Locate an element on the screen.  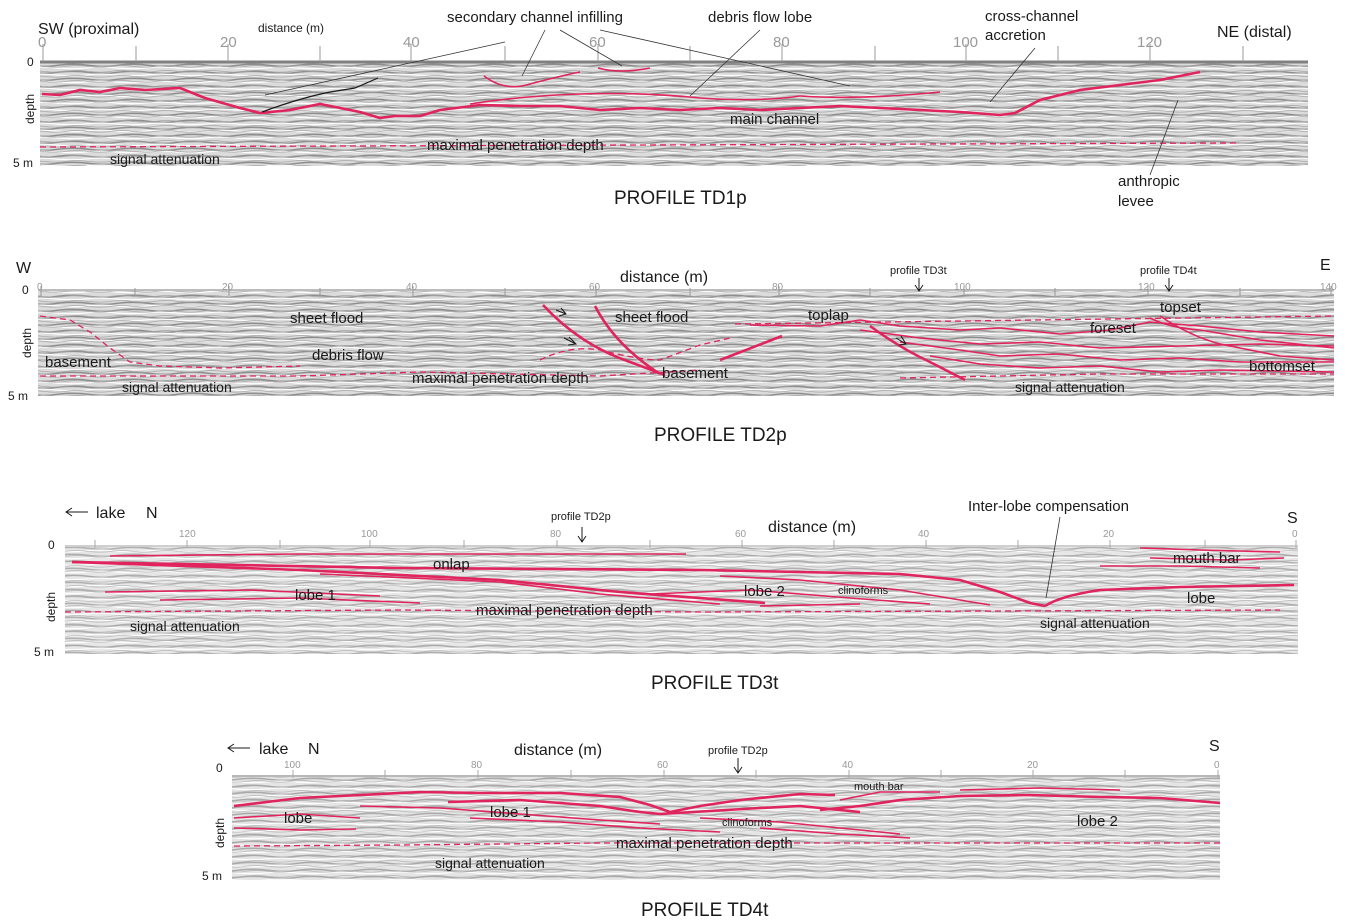
annotation: anthropic is located at coordinates (1149, 181).